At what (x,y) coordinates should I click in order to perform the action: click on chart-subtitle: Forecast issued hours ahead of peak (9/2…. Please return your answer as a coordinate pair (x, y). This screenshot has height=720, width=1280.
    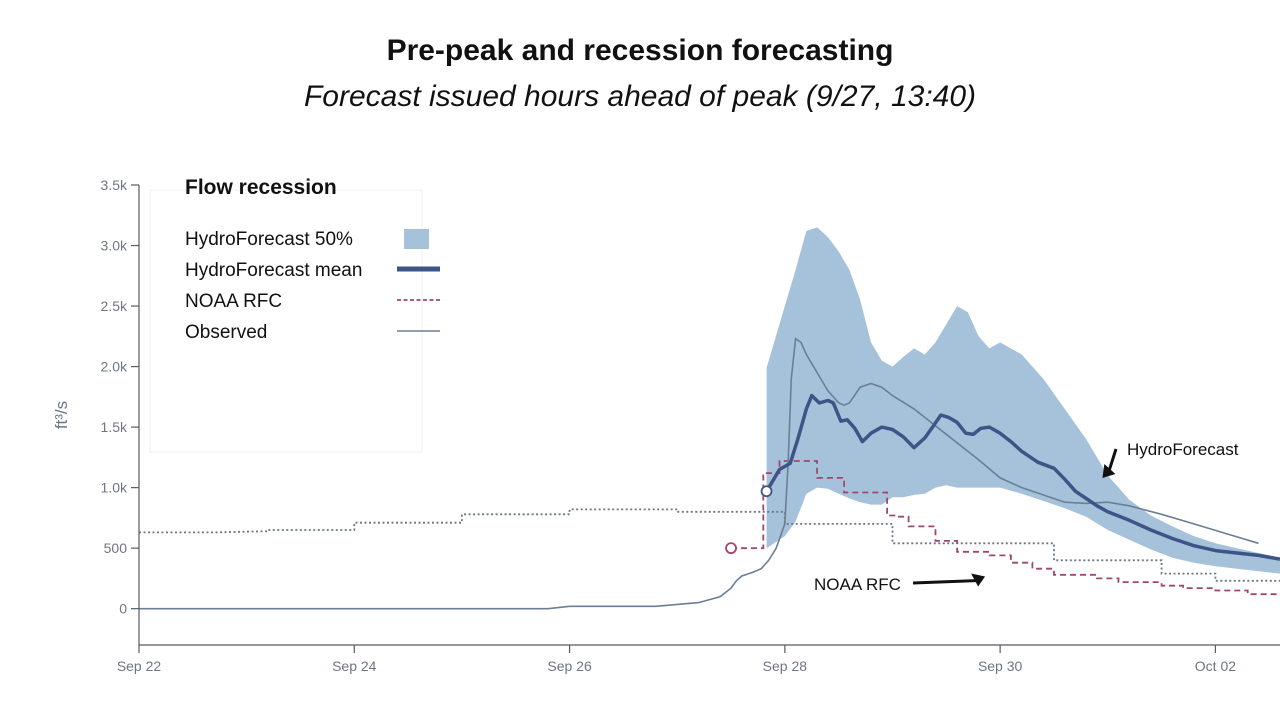
    Looking at the image, I should click on (640, 96).